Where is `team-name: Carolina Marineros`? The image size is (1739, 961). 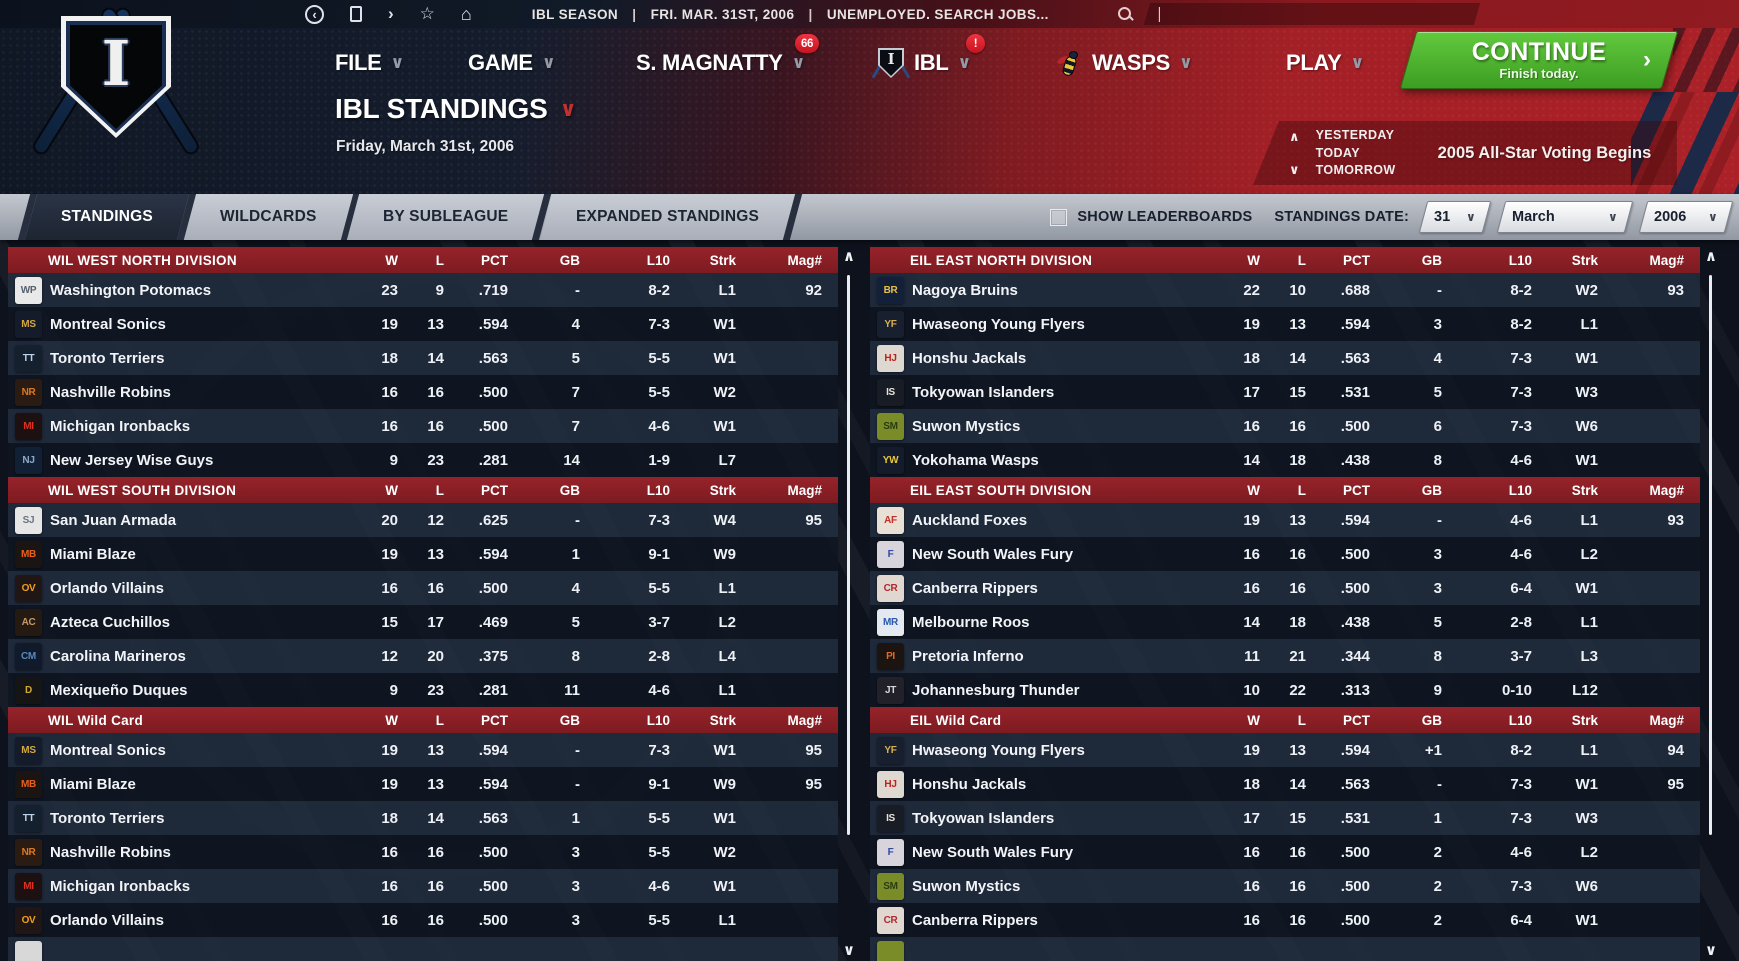
team-name: Carolina Marineros is located at coordinates (118, 656).